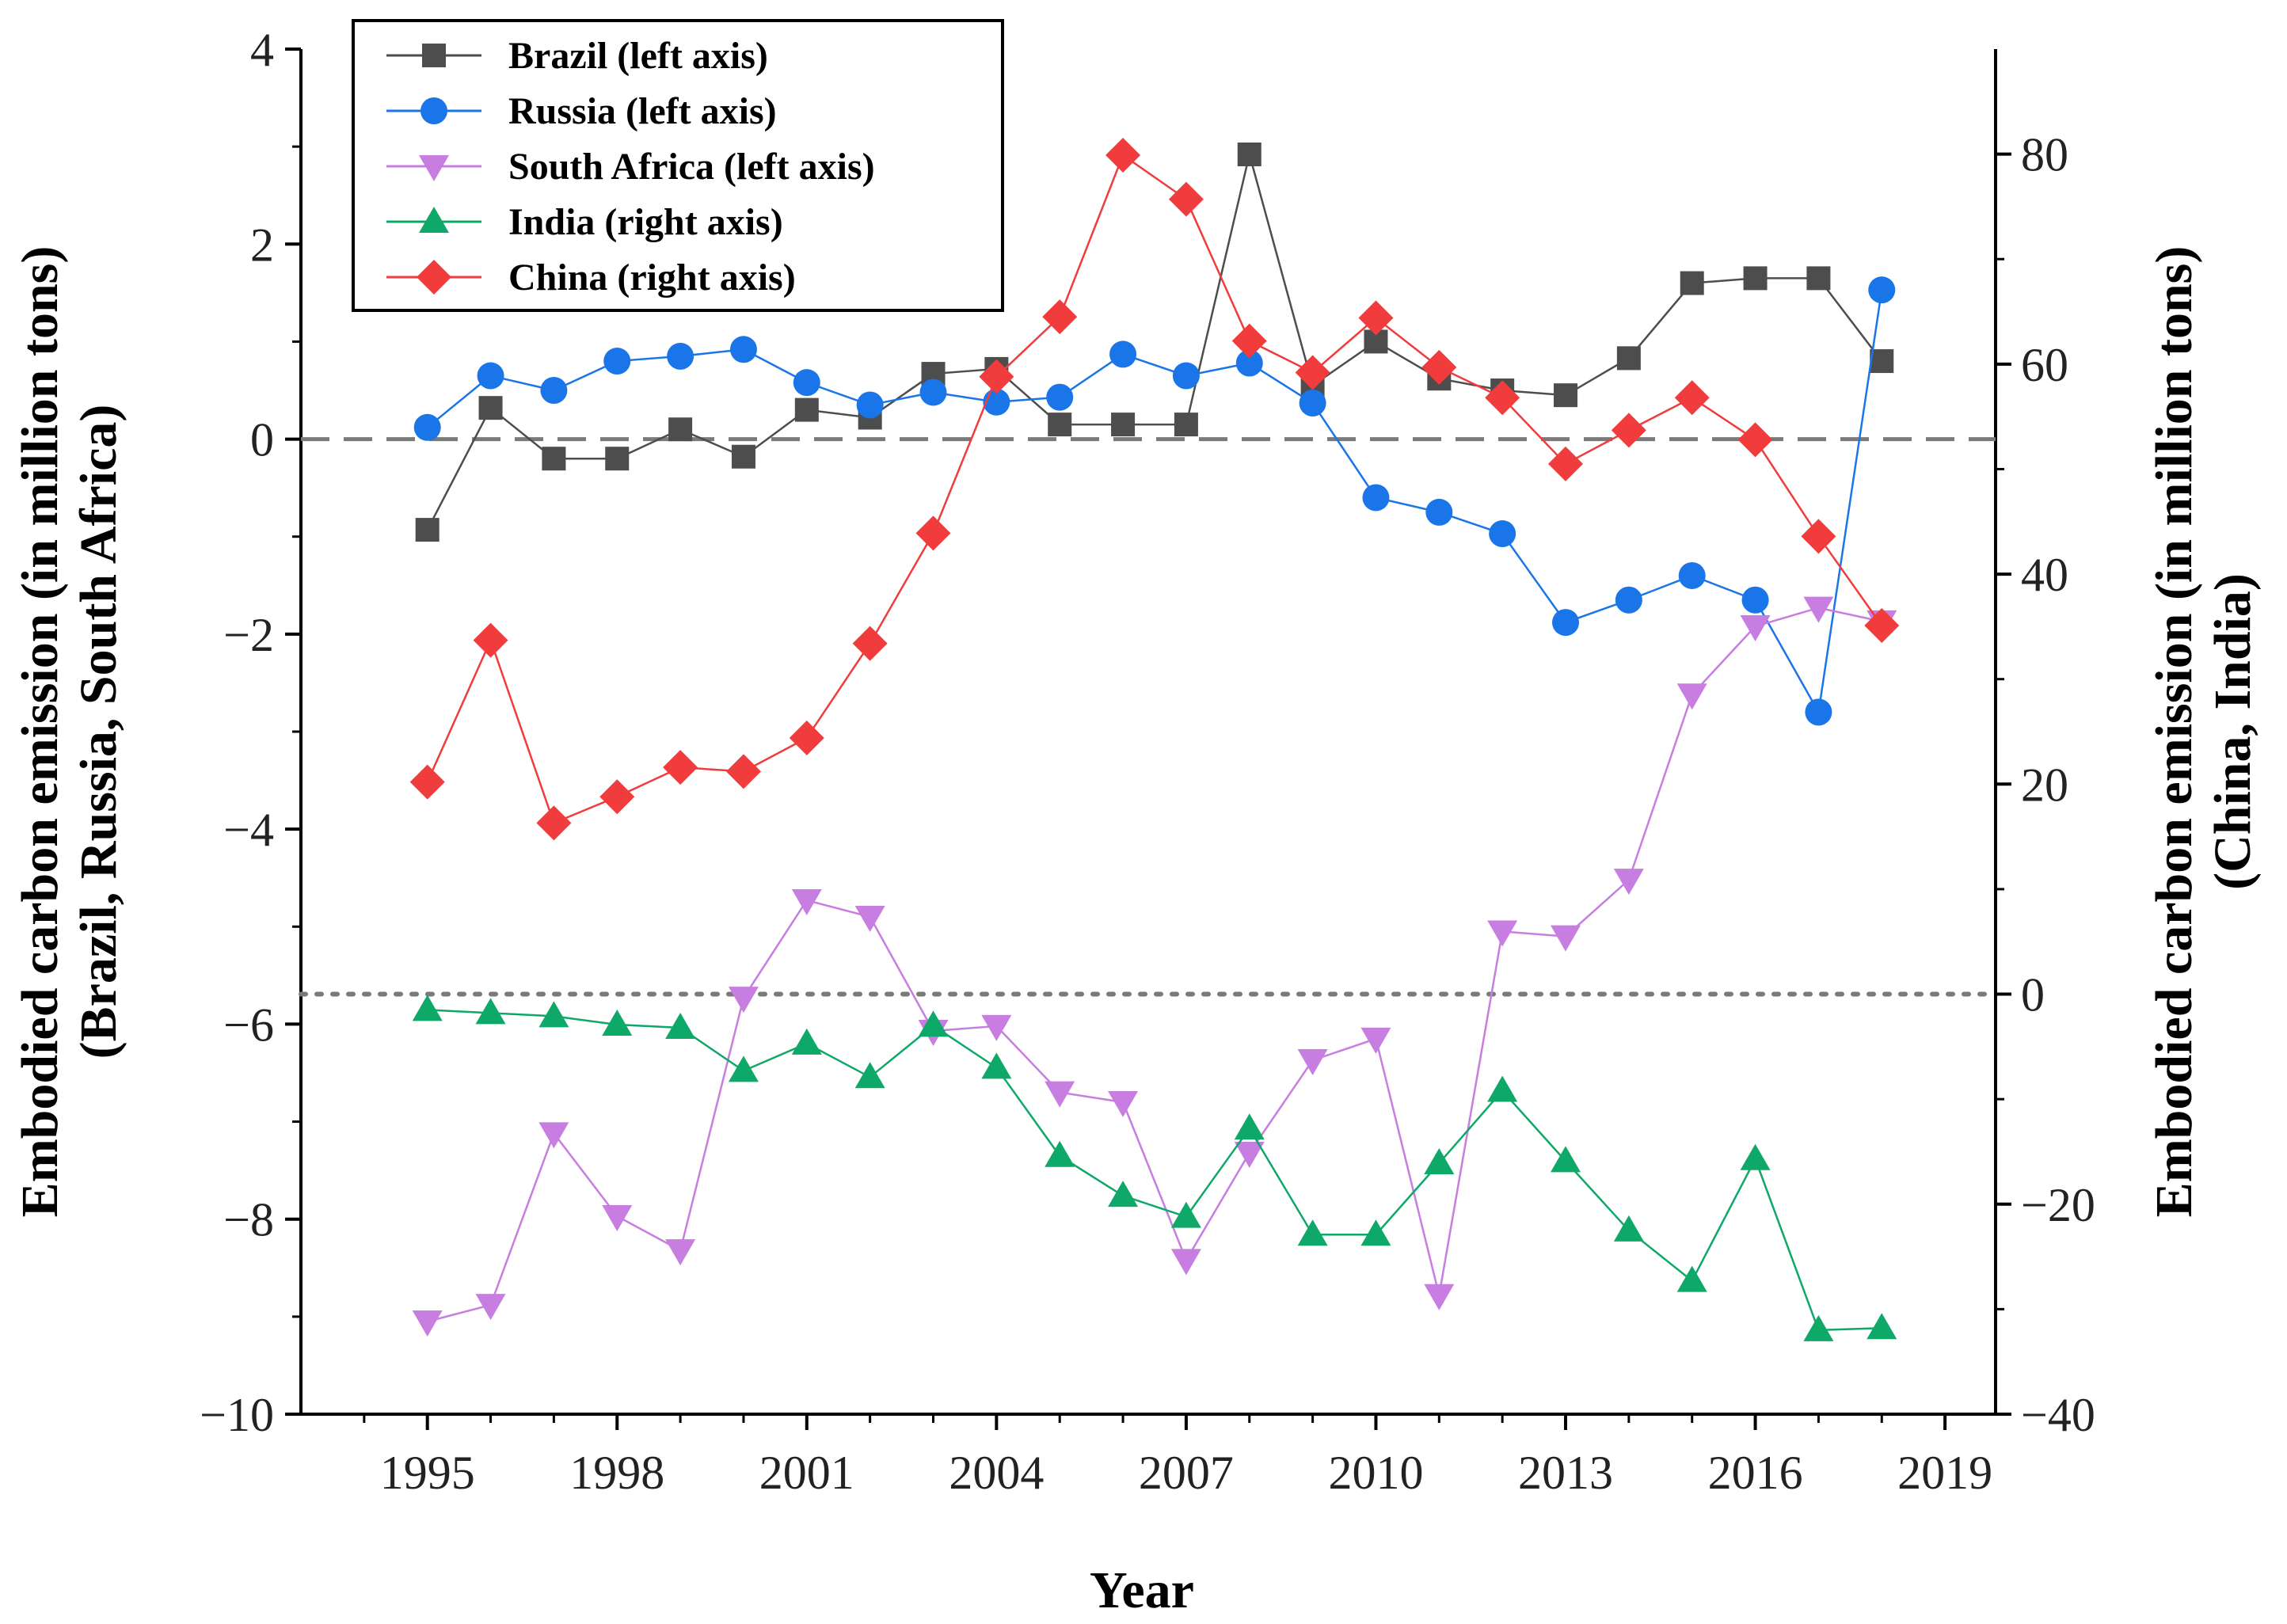 The width and height of the screenshot is (2287, 1624). What do you see at coordinates (642, 111) in the screenshot?
I see `legend-label-russia: Russia (left axis)` at bounding box center [642, 111].